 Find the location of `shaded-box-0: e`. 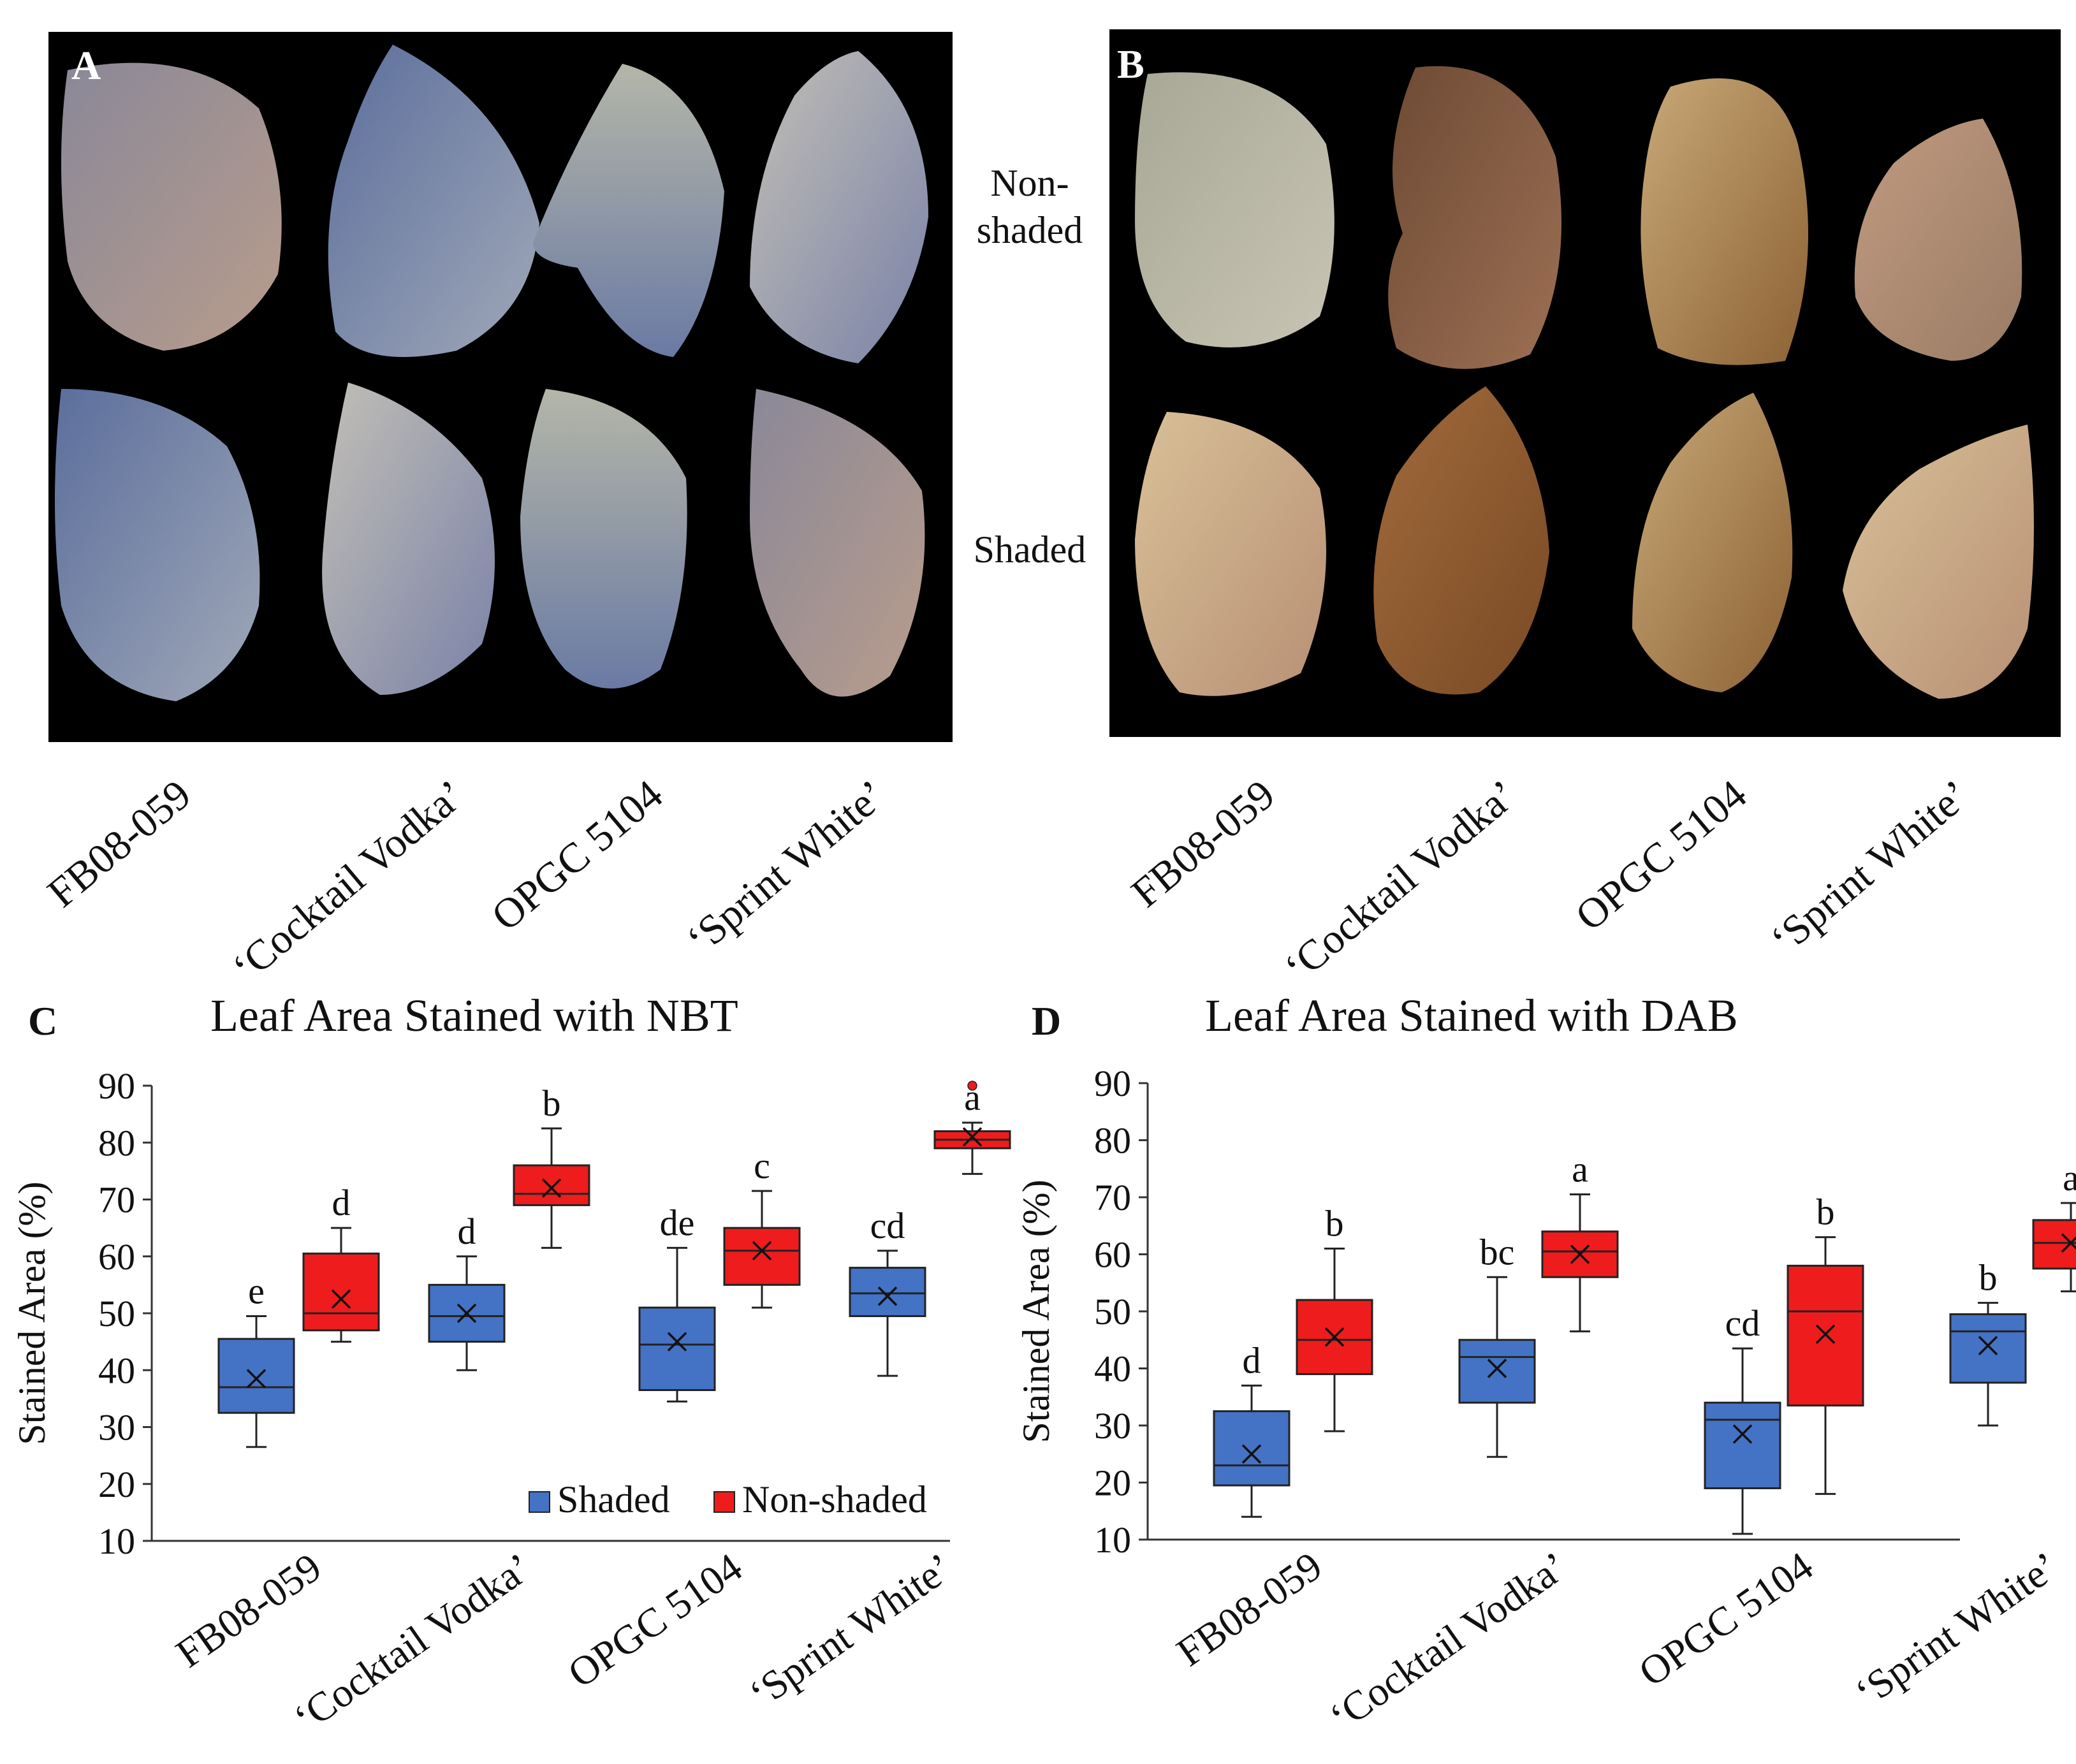

shaded-box-0: e is located at coordinates (256, 1359).